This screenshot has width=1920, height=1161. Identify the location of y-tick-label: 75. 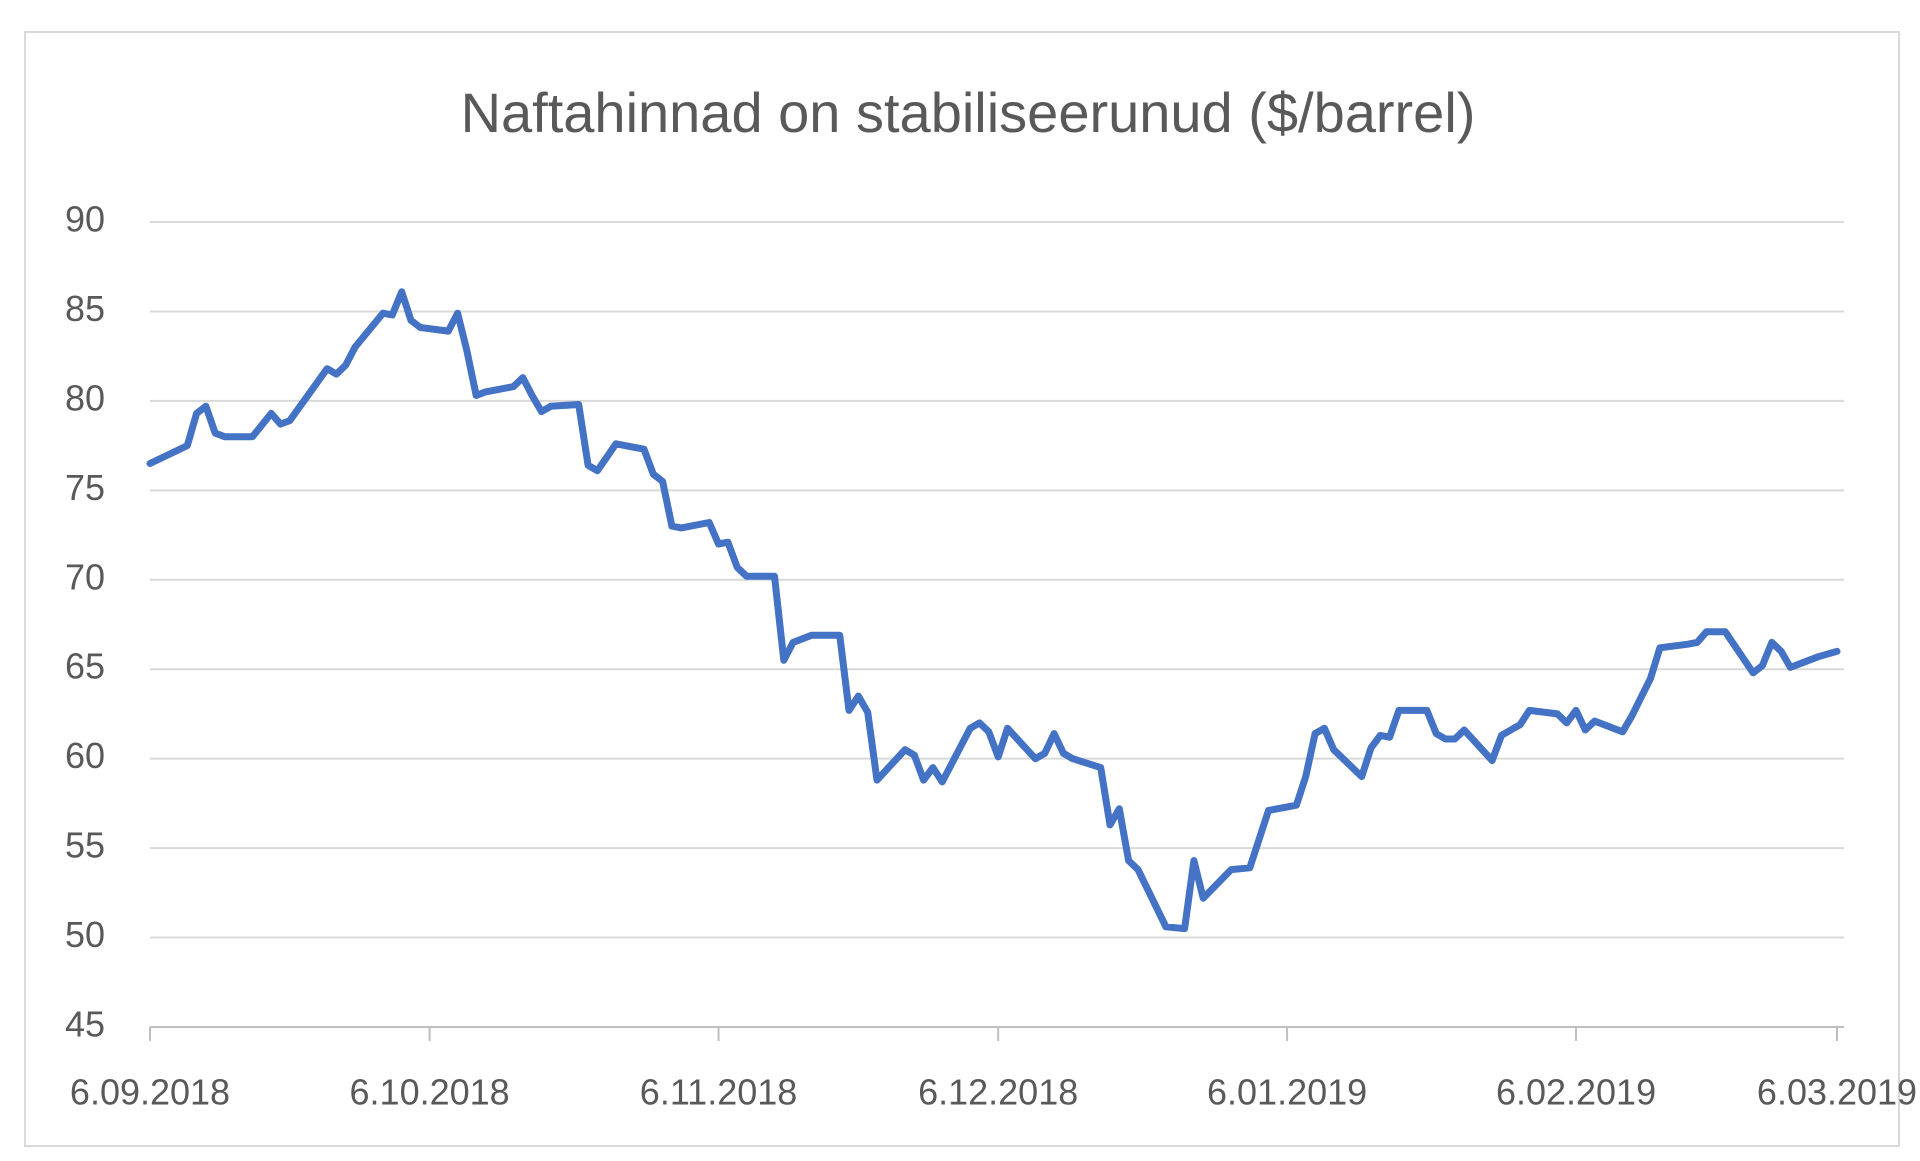
(85, 487).